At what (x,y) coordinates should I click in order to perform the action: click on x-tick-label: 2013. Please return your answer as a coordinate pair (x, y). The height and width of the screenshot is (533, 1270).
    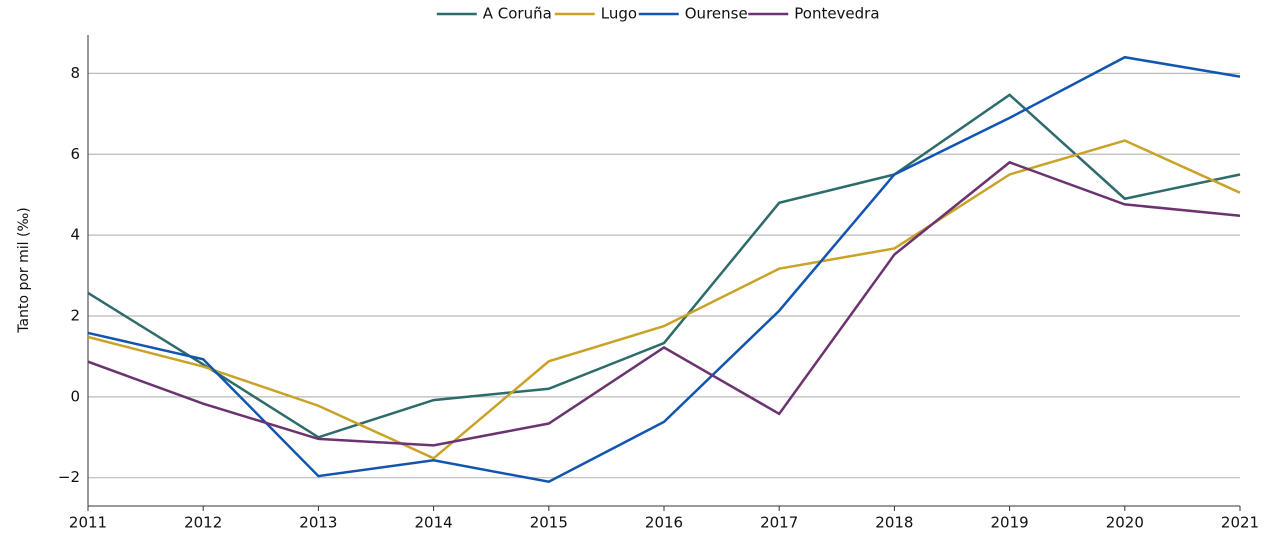
    Looking at the image, I should click on (318, 523).